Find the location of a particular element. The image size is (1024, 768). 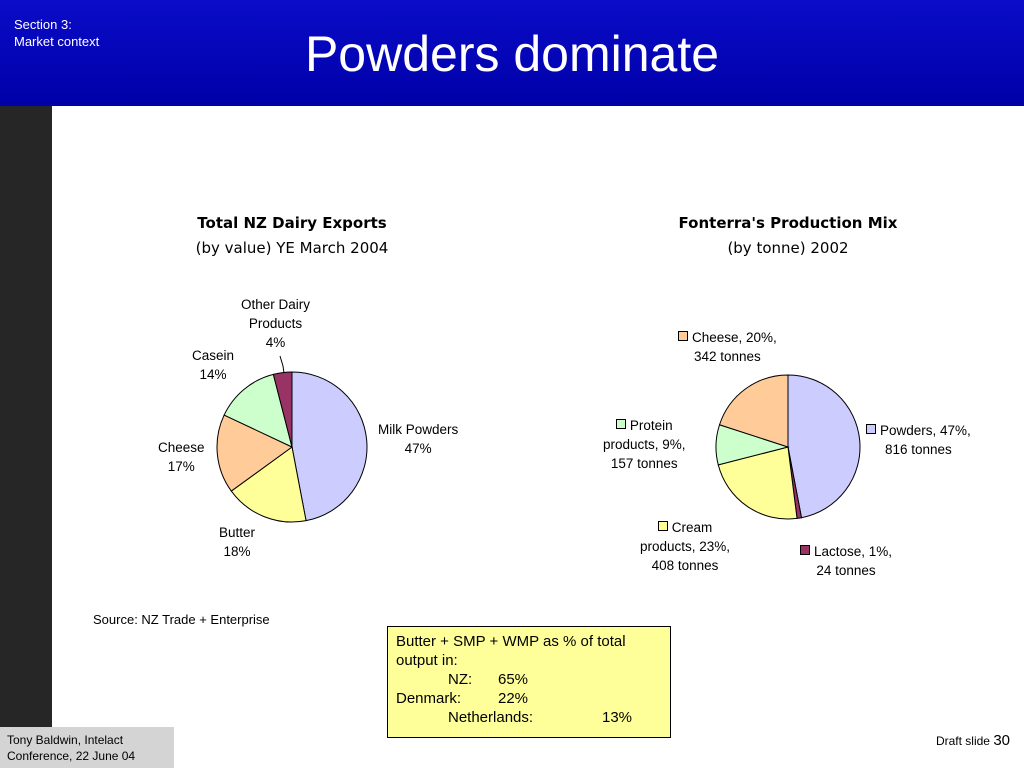

chart1-slice-cheese is located at coordinates (254, 453).